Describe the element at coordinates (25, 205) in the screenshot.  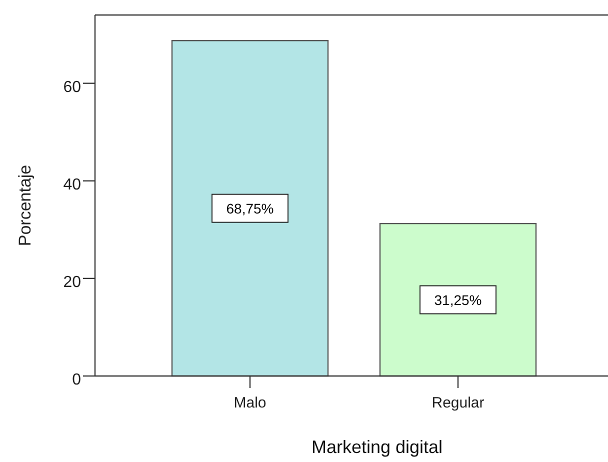
I see `y-axis-title: Porcentaje` at that location.